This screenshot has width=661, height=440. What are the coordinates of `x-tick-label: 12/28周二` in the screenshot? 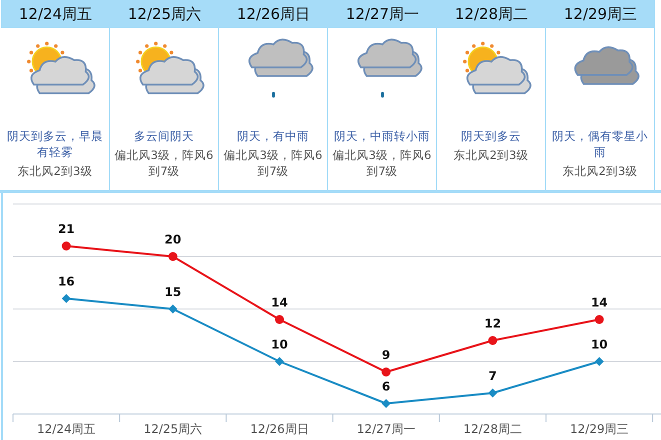 It's located at (492, 429).